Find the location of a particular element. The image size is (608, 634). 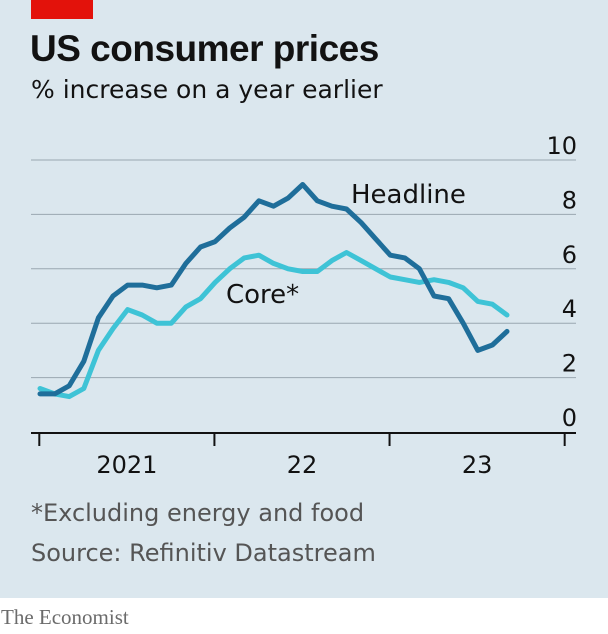

y-tick-label: 8 is located at coordinates (569, 200).